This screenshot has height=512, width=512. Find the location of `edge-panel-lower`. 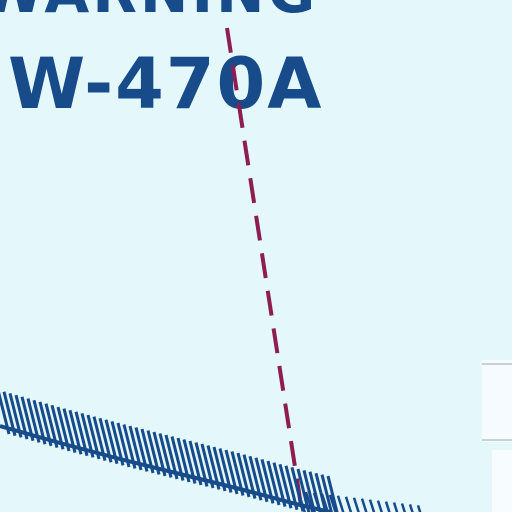

edge-panel-lower is located at coordinates (502, 481).